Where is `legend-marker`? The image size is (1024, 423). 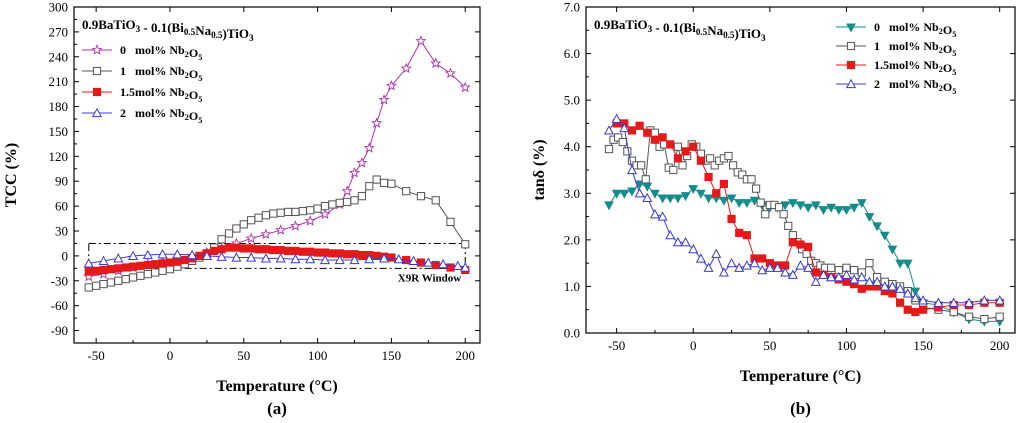
legend-marker is located at coordinates (851, 28).